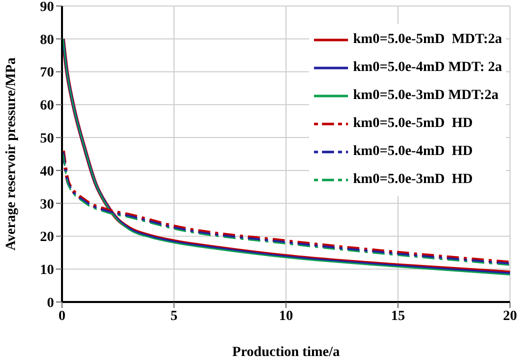 This screenshot has width=520, height=364. I want to click on y-tick-label: 70, so click(47, 73).